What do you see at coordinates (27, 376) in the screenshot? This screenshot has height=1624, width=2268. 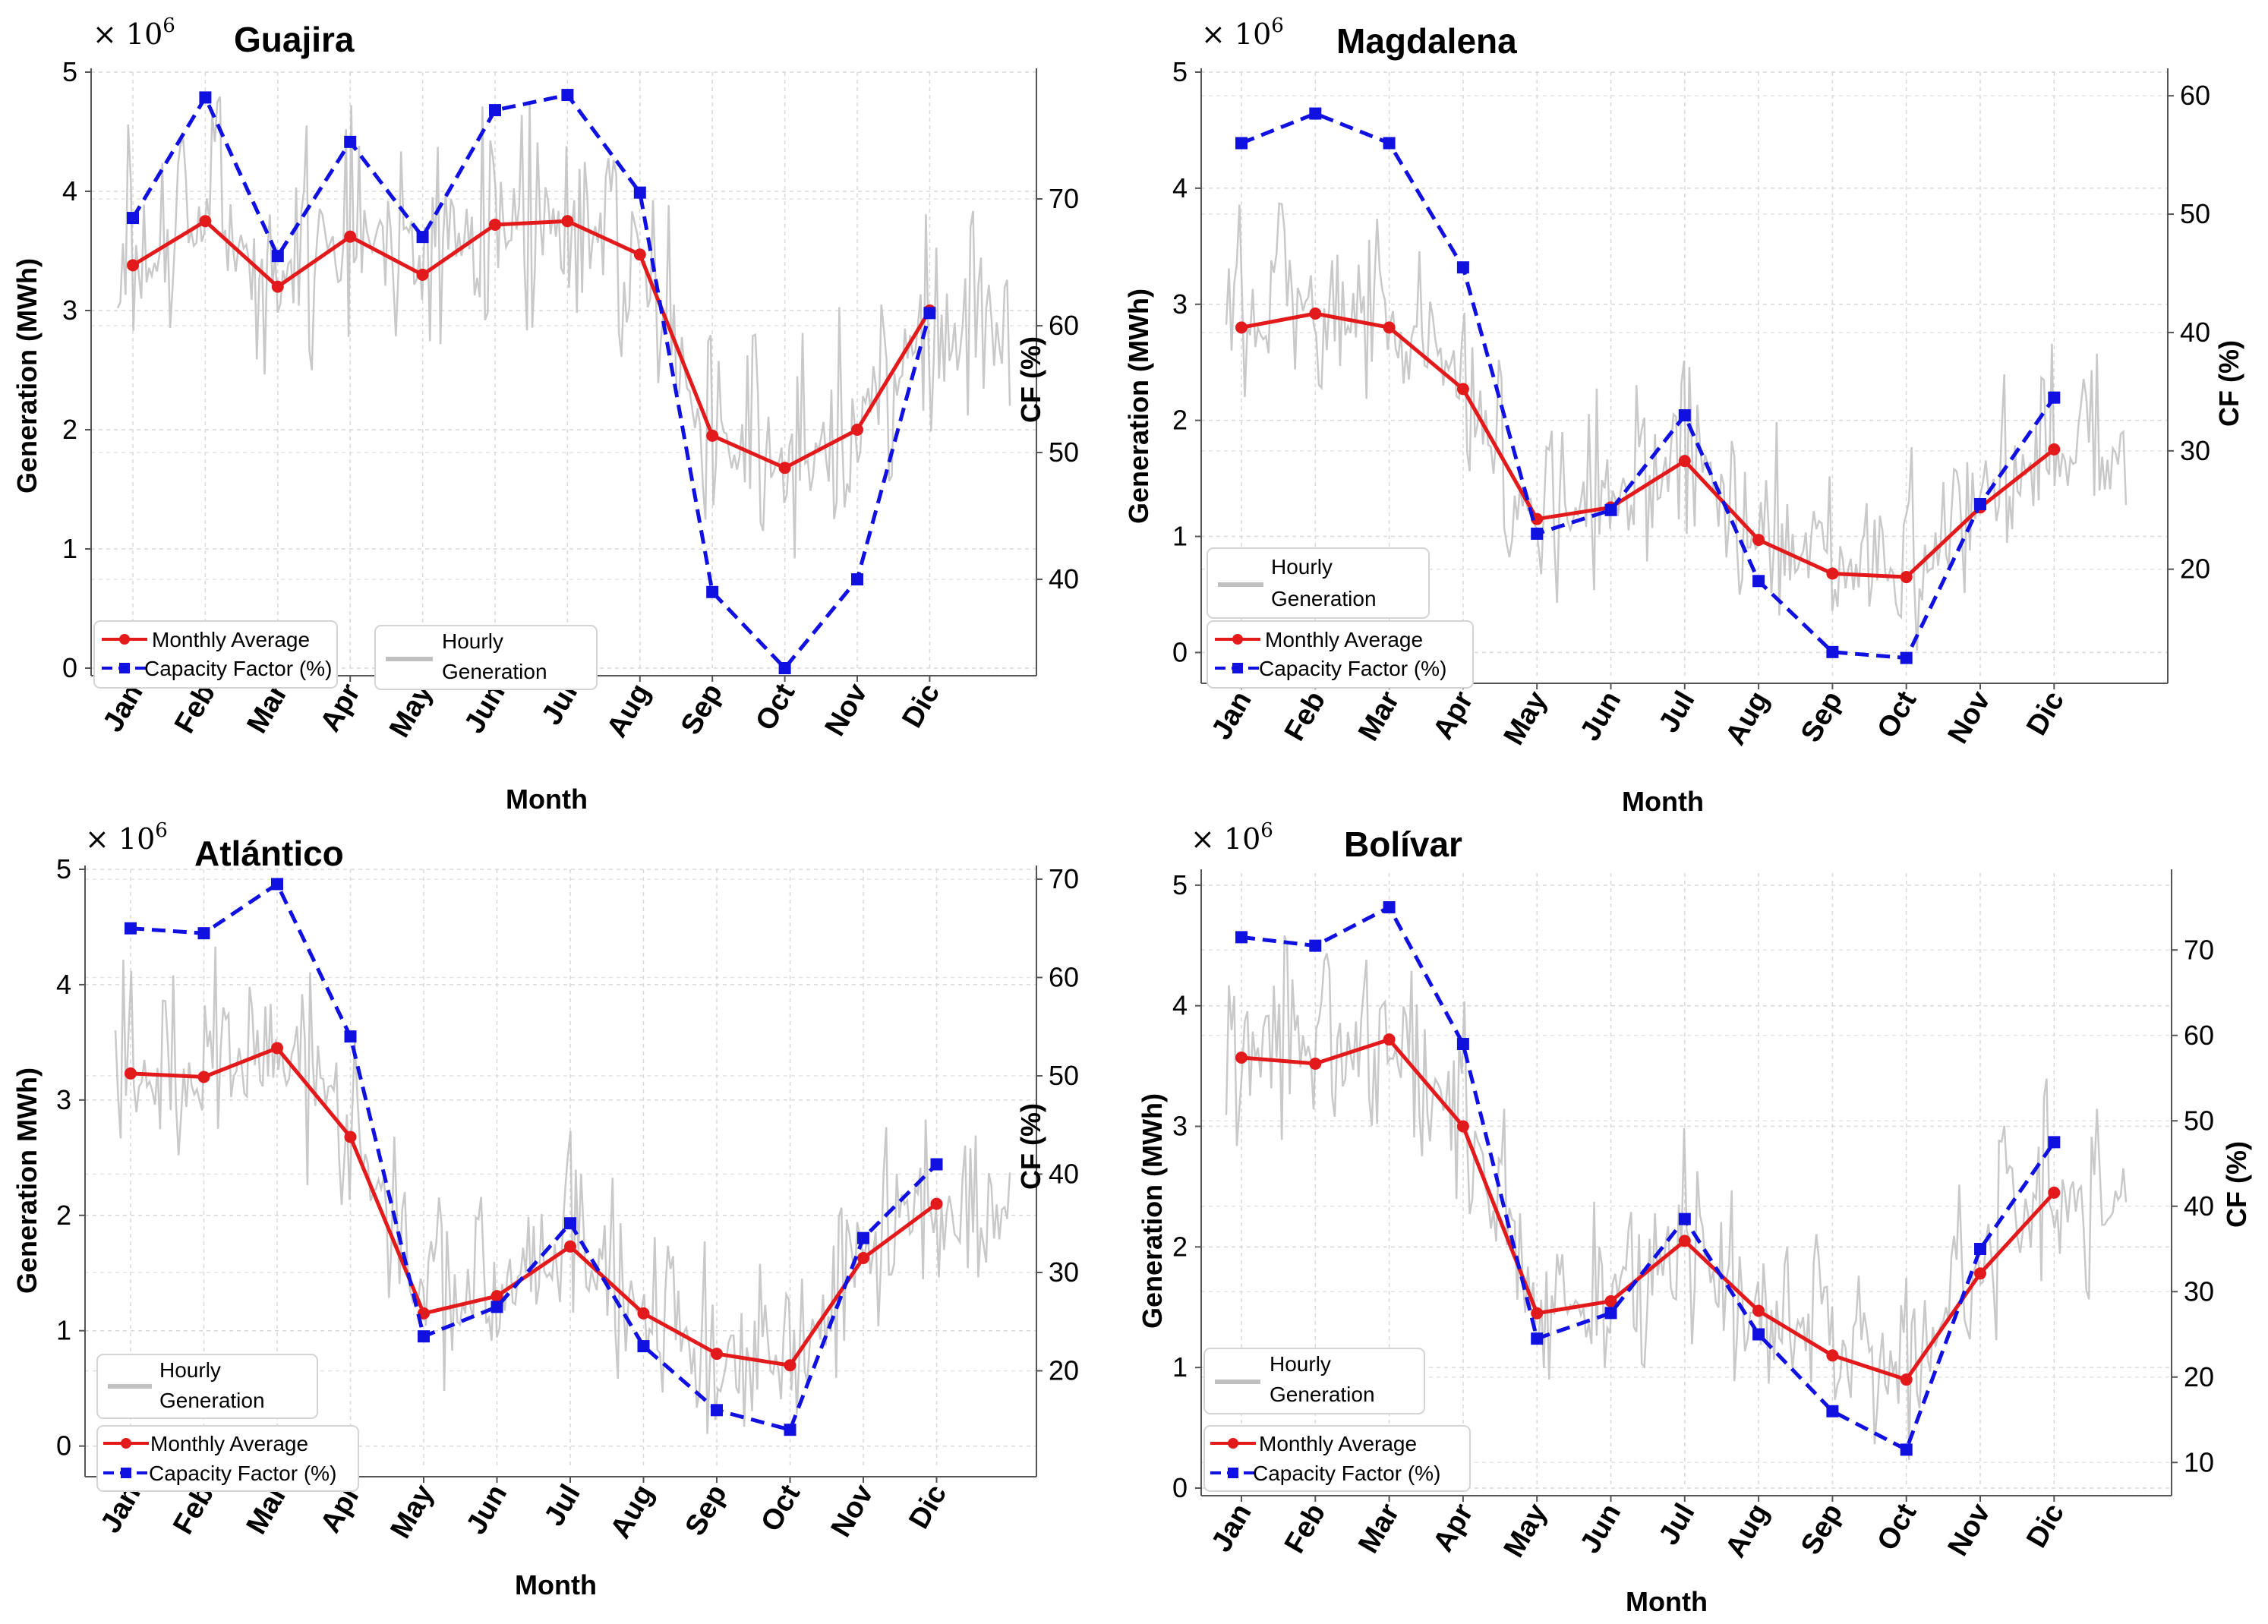 I see `y-axis-label: Generation (MWh)` at bounding box center [27, 376].